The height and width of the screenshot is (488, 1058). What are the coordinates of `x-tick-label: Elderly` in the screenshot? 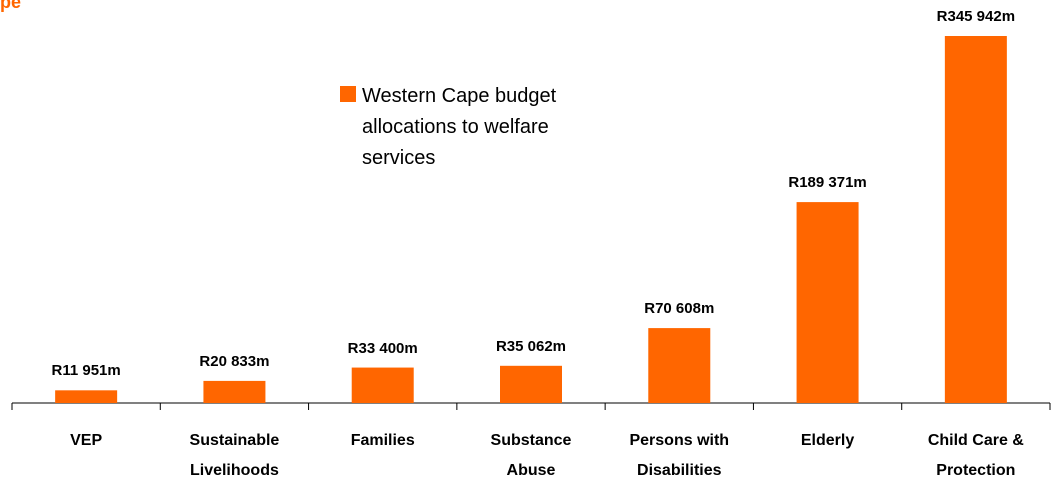 It's located at (827, 440).